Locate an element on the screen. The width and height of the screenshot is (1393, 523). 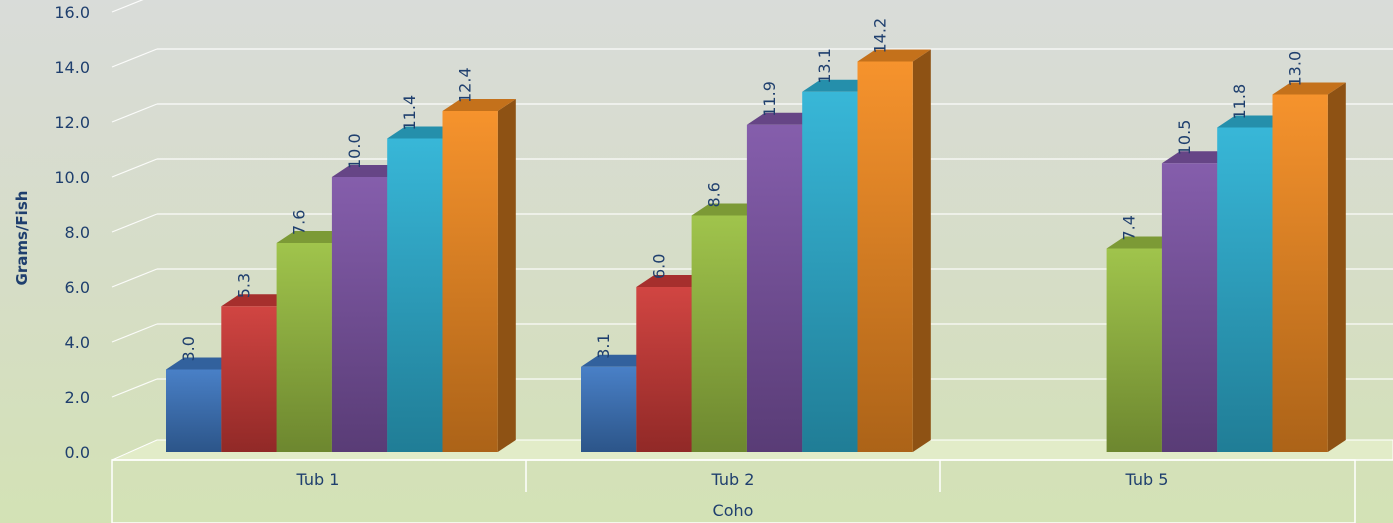
bar: 14.2 is located at coordinates (894, 235).